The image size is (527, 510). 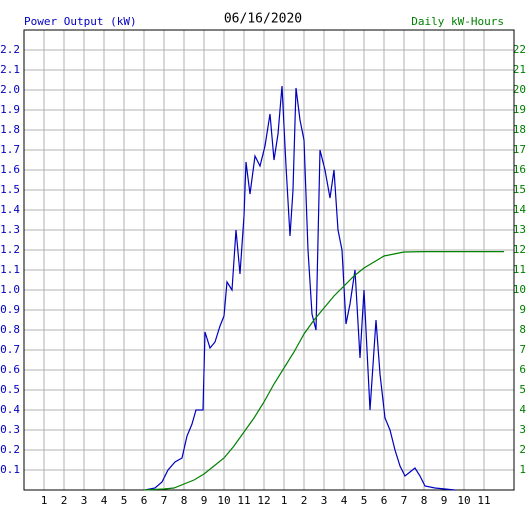 What do you see at coordinates (10, 49) in the screenshot?
I see `y-tick-label: 2.2` at bounding box center [10, 49].